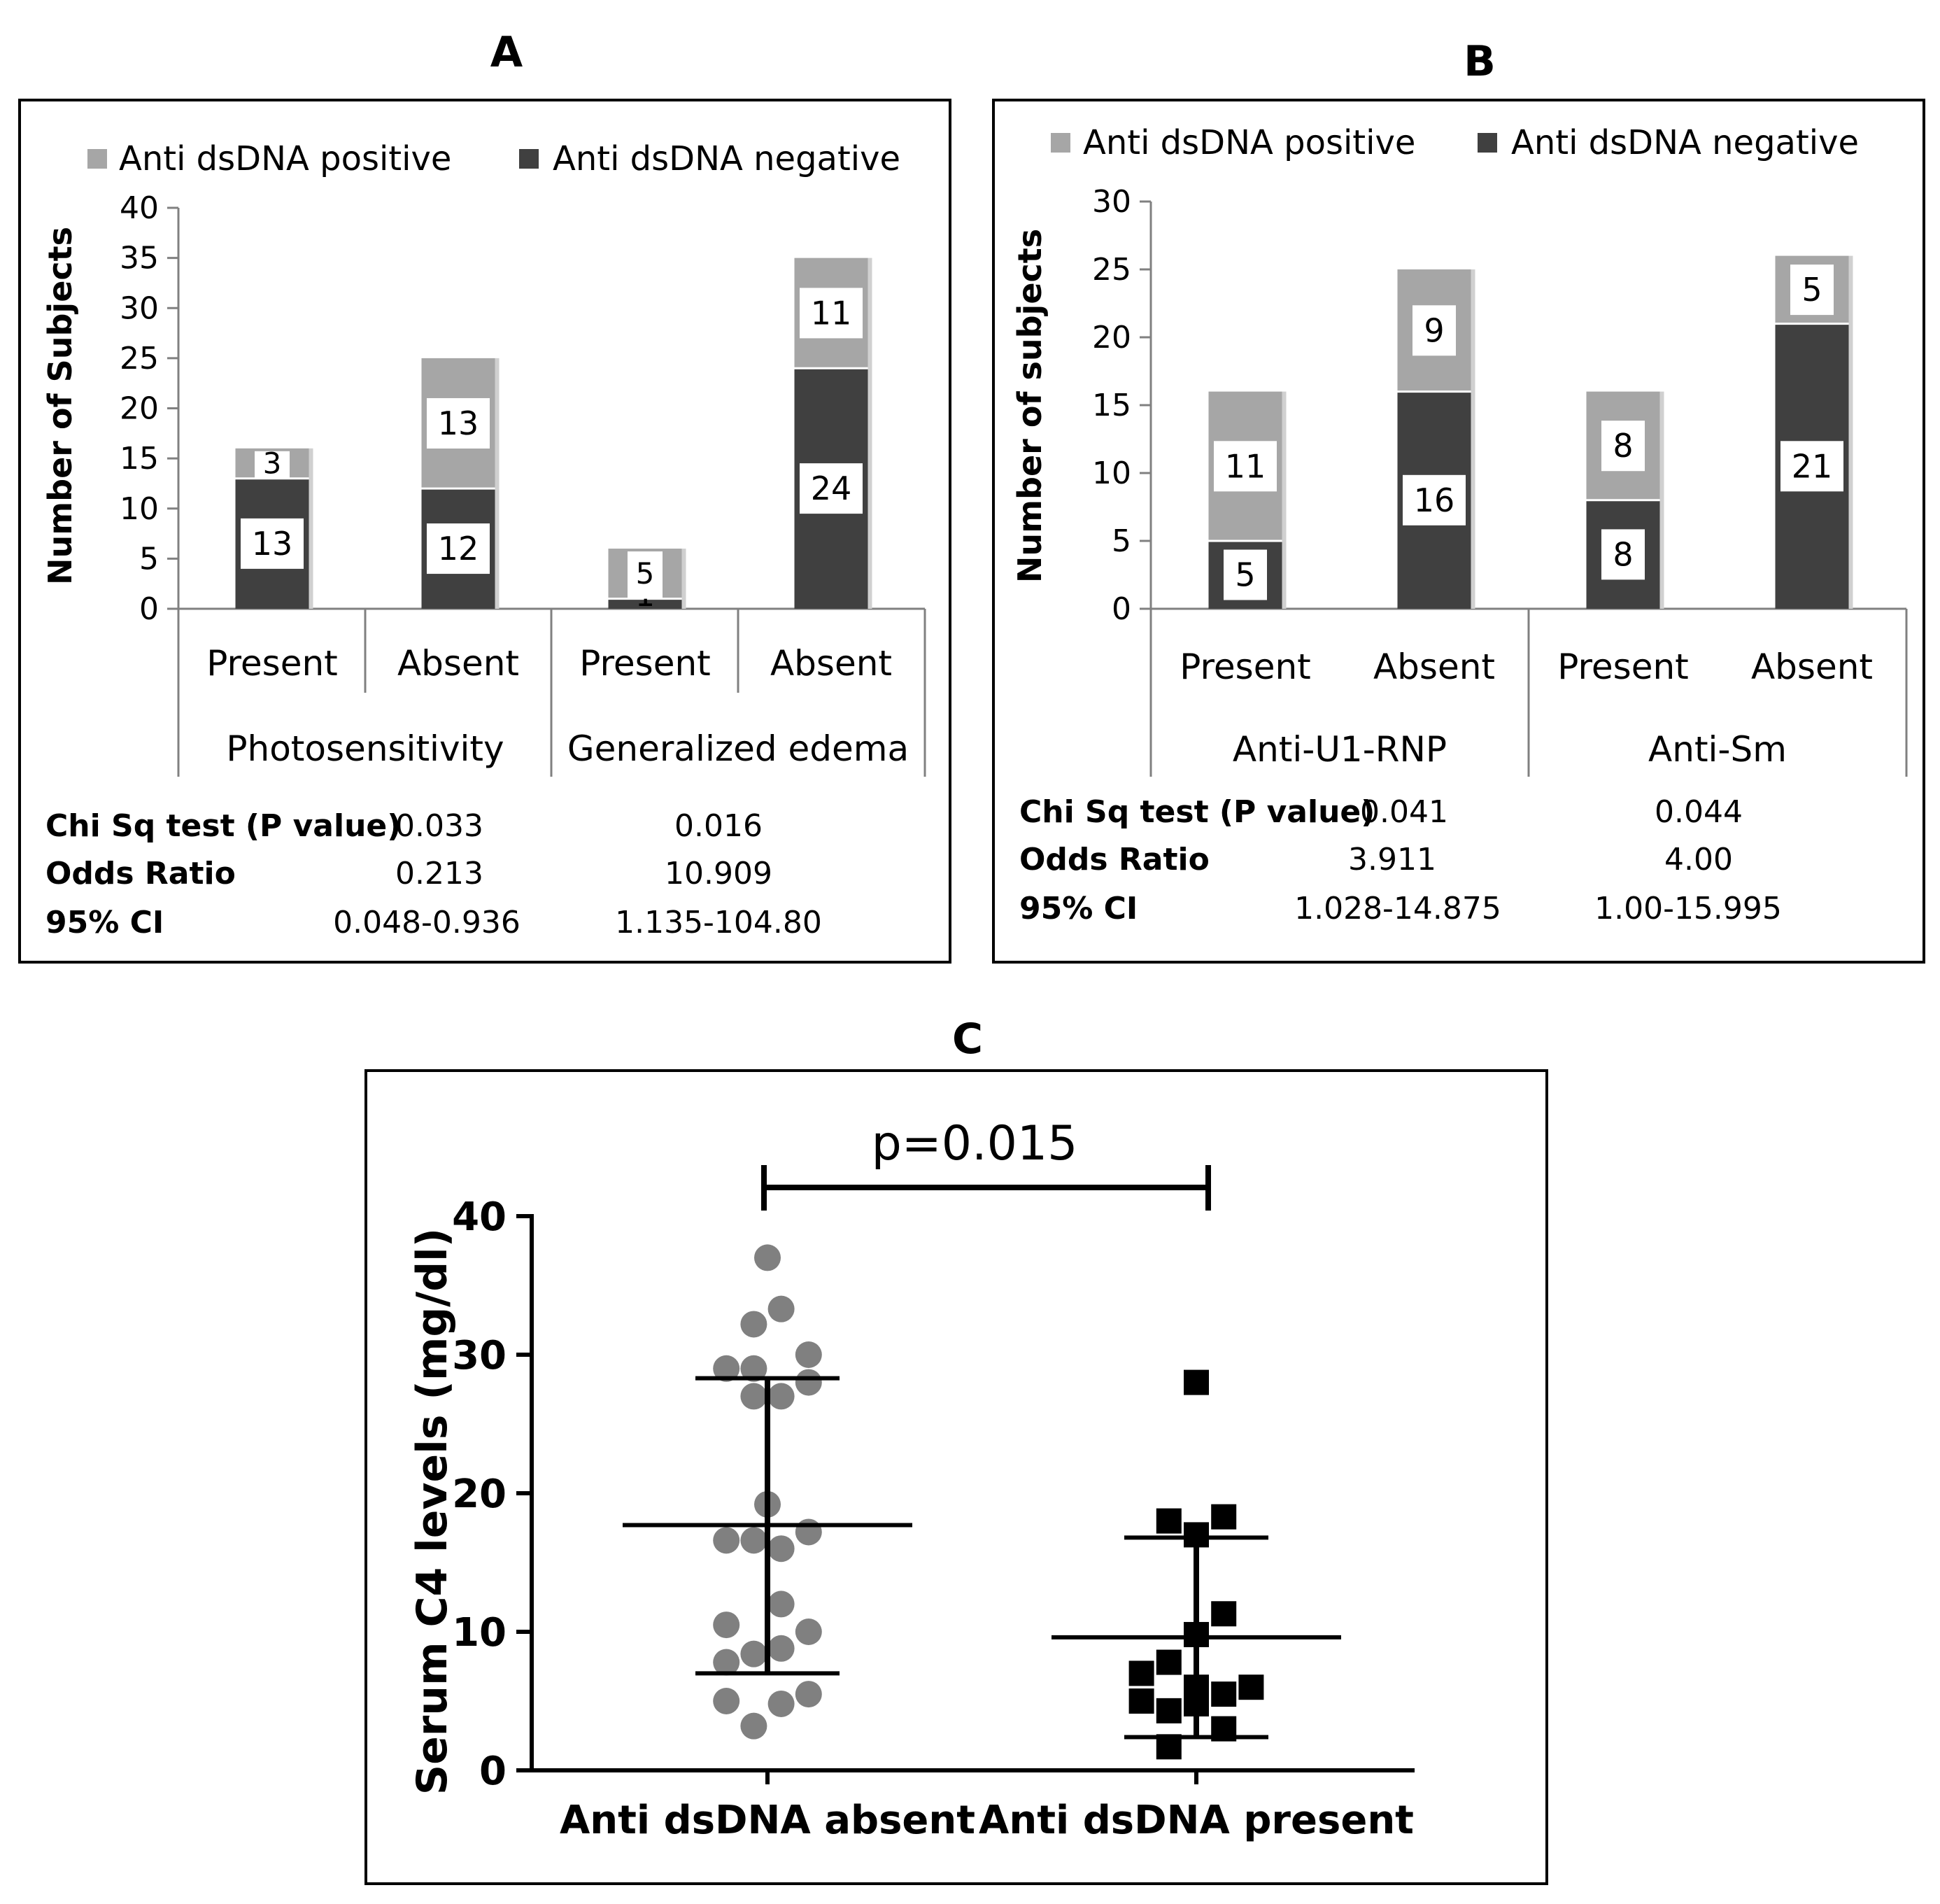 This screenshot has width=1940, height=1904. What do you see at coordinates (719, 922) in the screenshot?
I see `stats-value: 1.135-104.80` at bounding box center [719, 922].